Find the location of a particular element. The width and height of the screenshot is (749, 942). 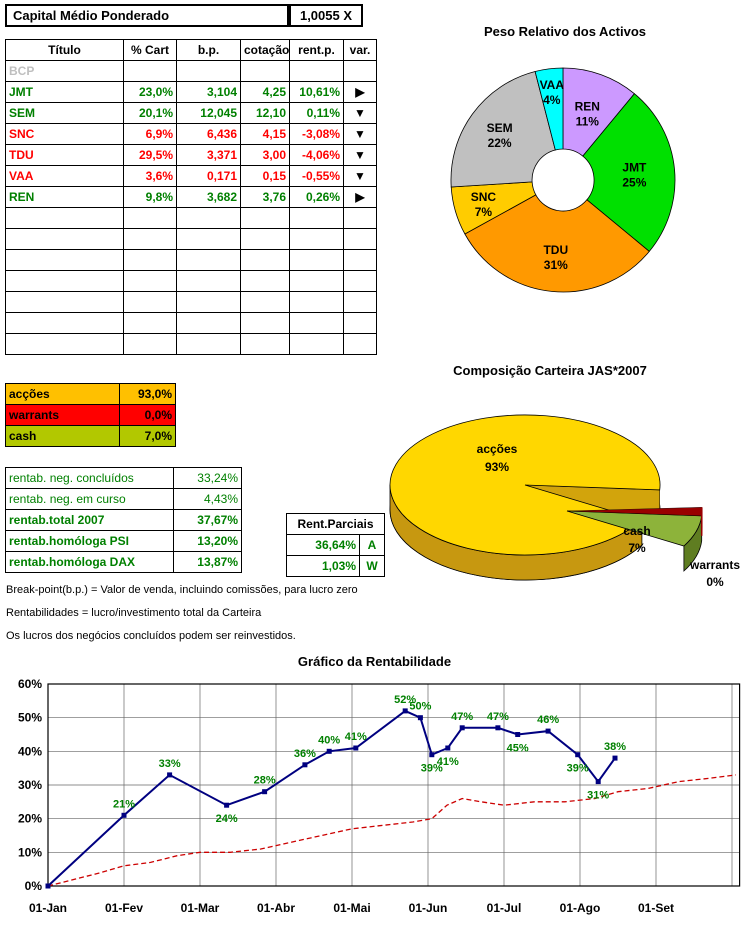

capital-medio-ponderado-value: 1,0055 X is located at coordinates (326, 15).